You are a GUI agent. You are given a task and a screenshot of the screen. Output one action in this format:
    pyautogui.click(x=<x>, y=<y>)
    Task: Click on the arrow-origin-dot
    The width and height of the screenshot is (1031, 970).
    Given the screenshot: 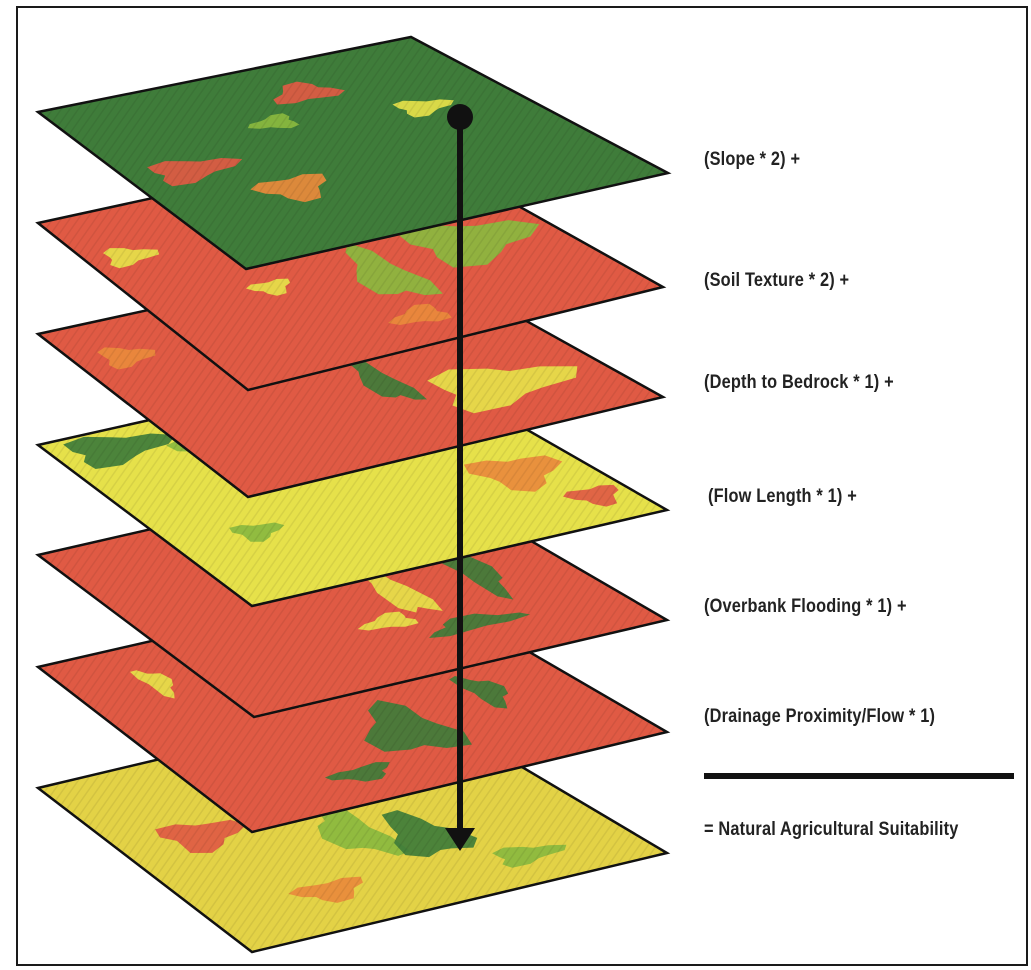 What is the action you would take?
    pyautogui.click(x=460, y=117)
    